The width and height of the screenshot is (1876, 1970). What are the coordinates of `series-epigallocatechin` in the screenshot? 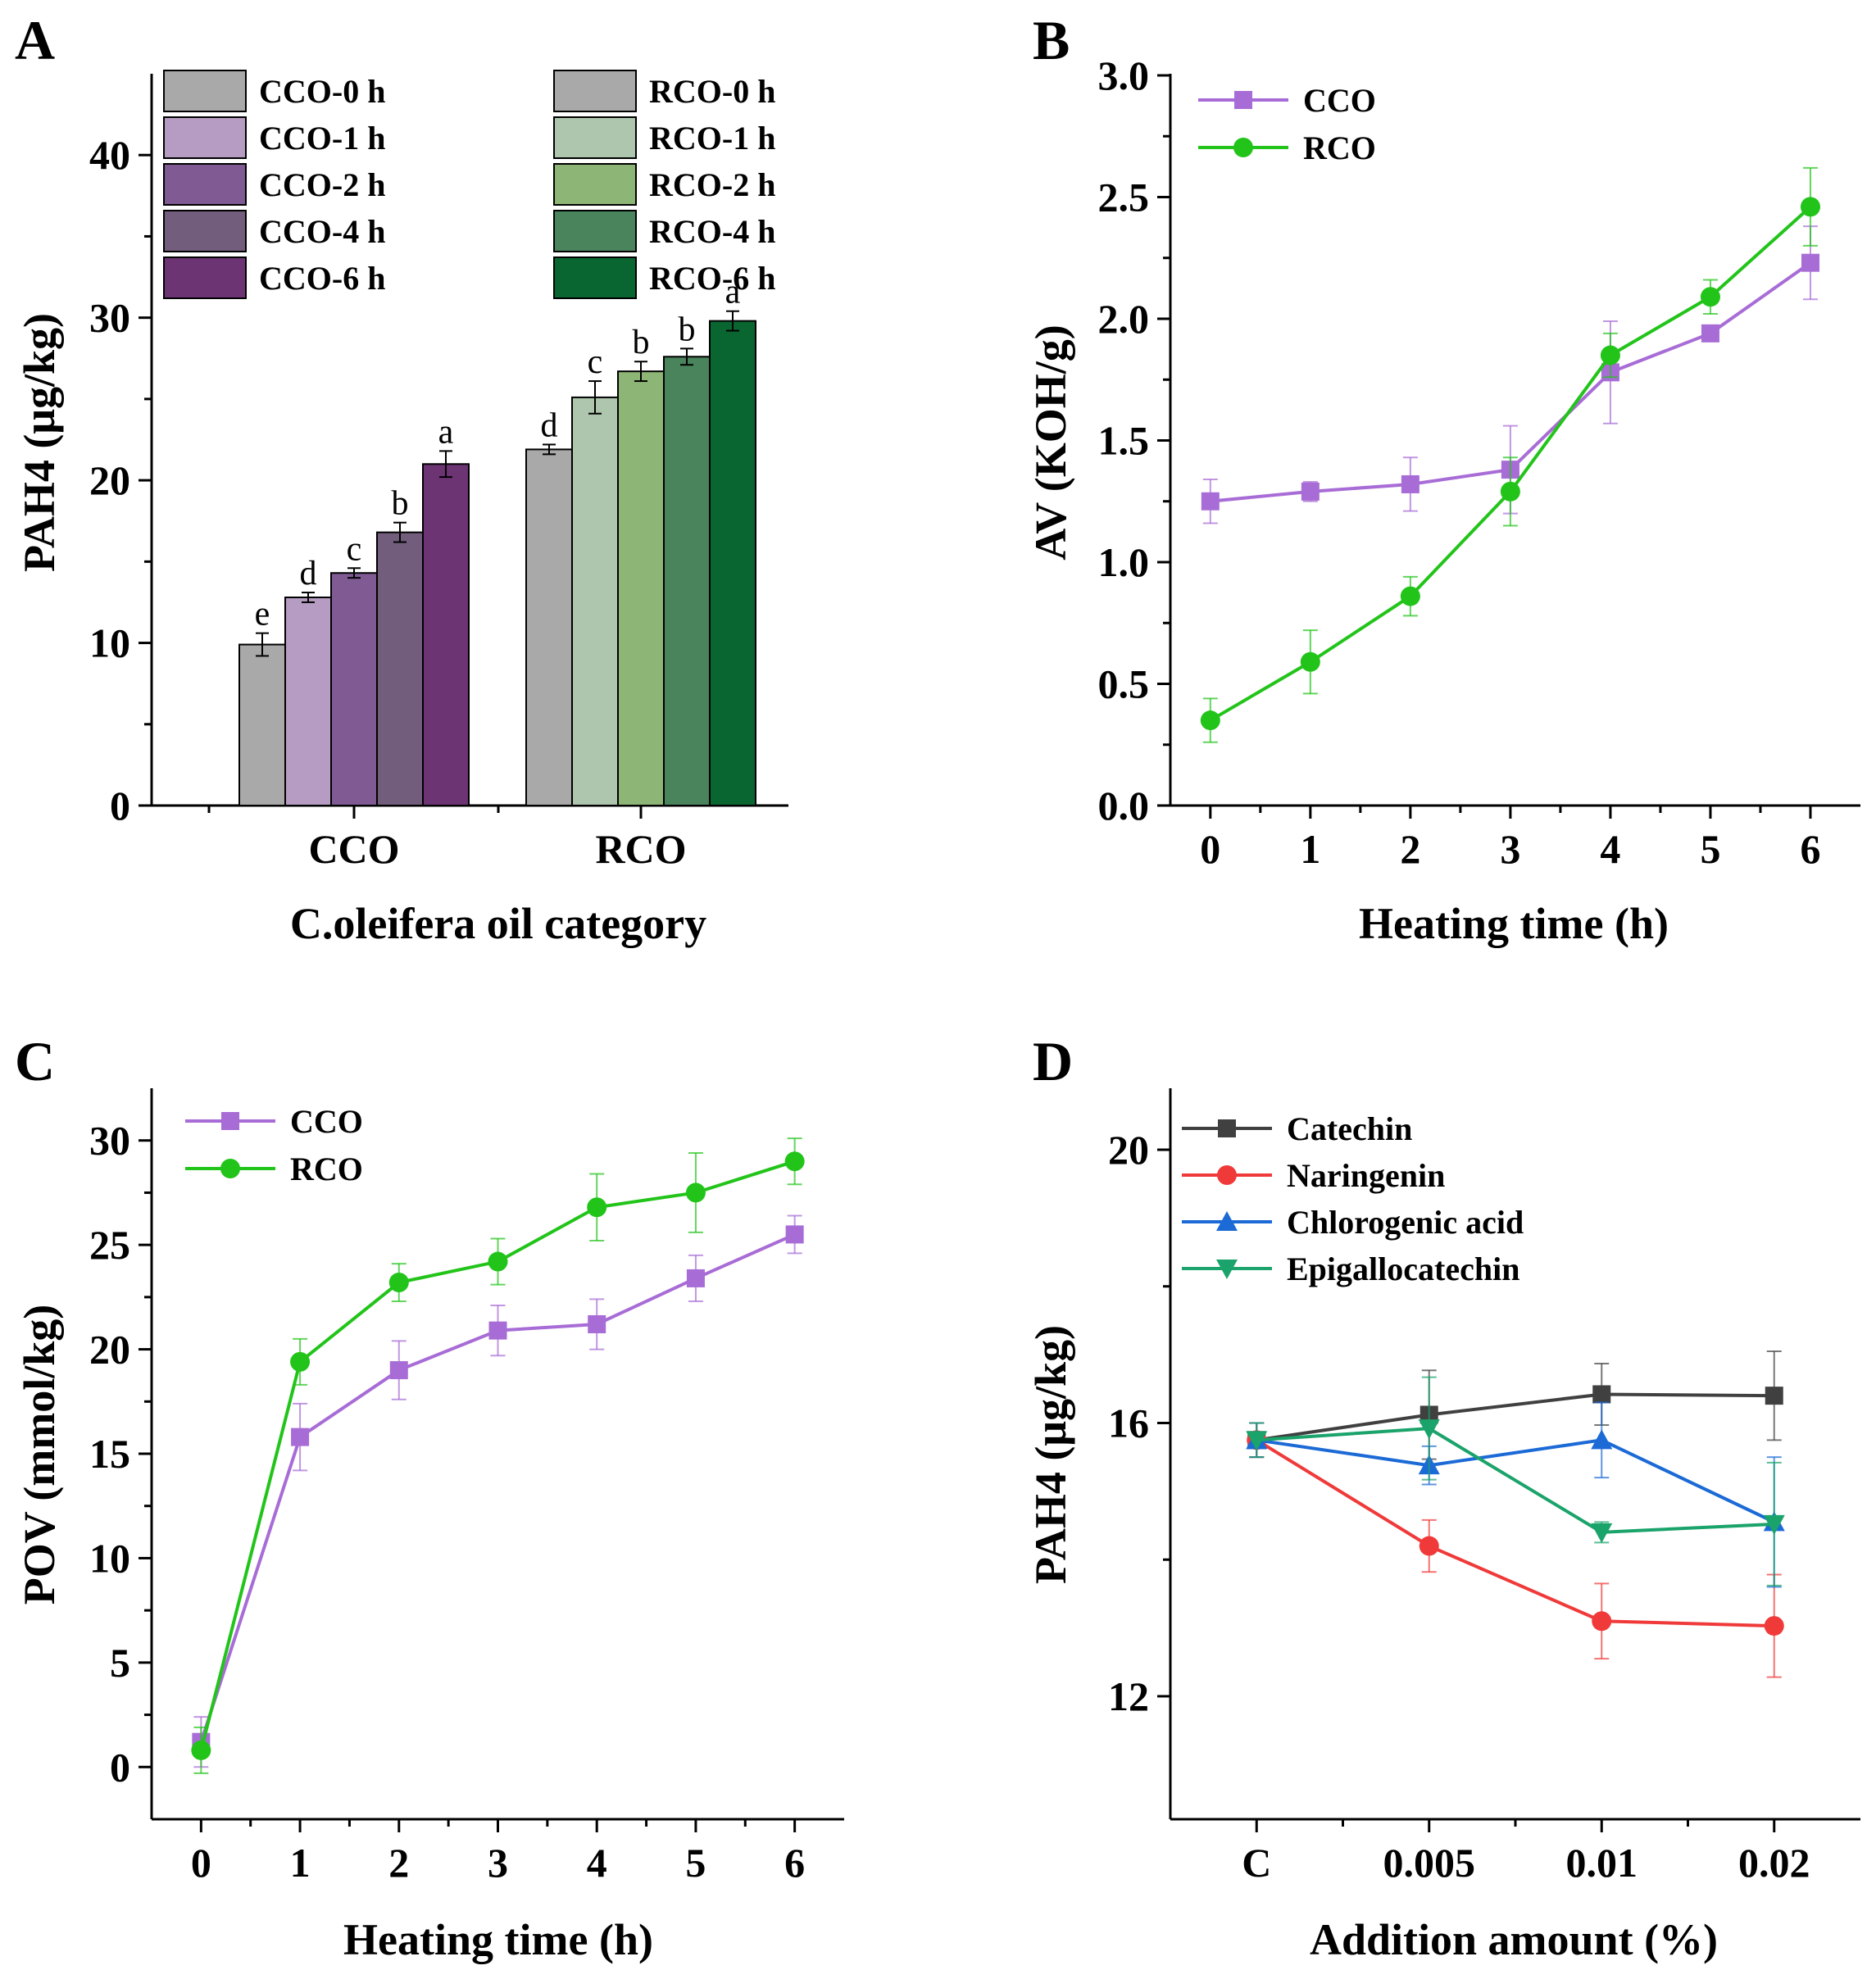 It's located at (1515, 1481).